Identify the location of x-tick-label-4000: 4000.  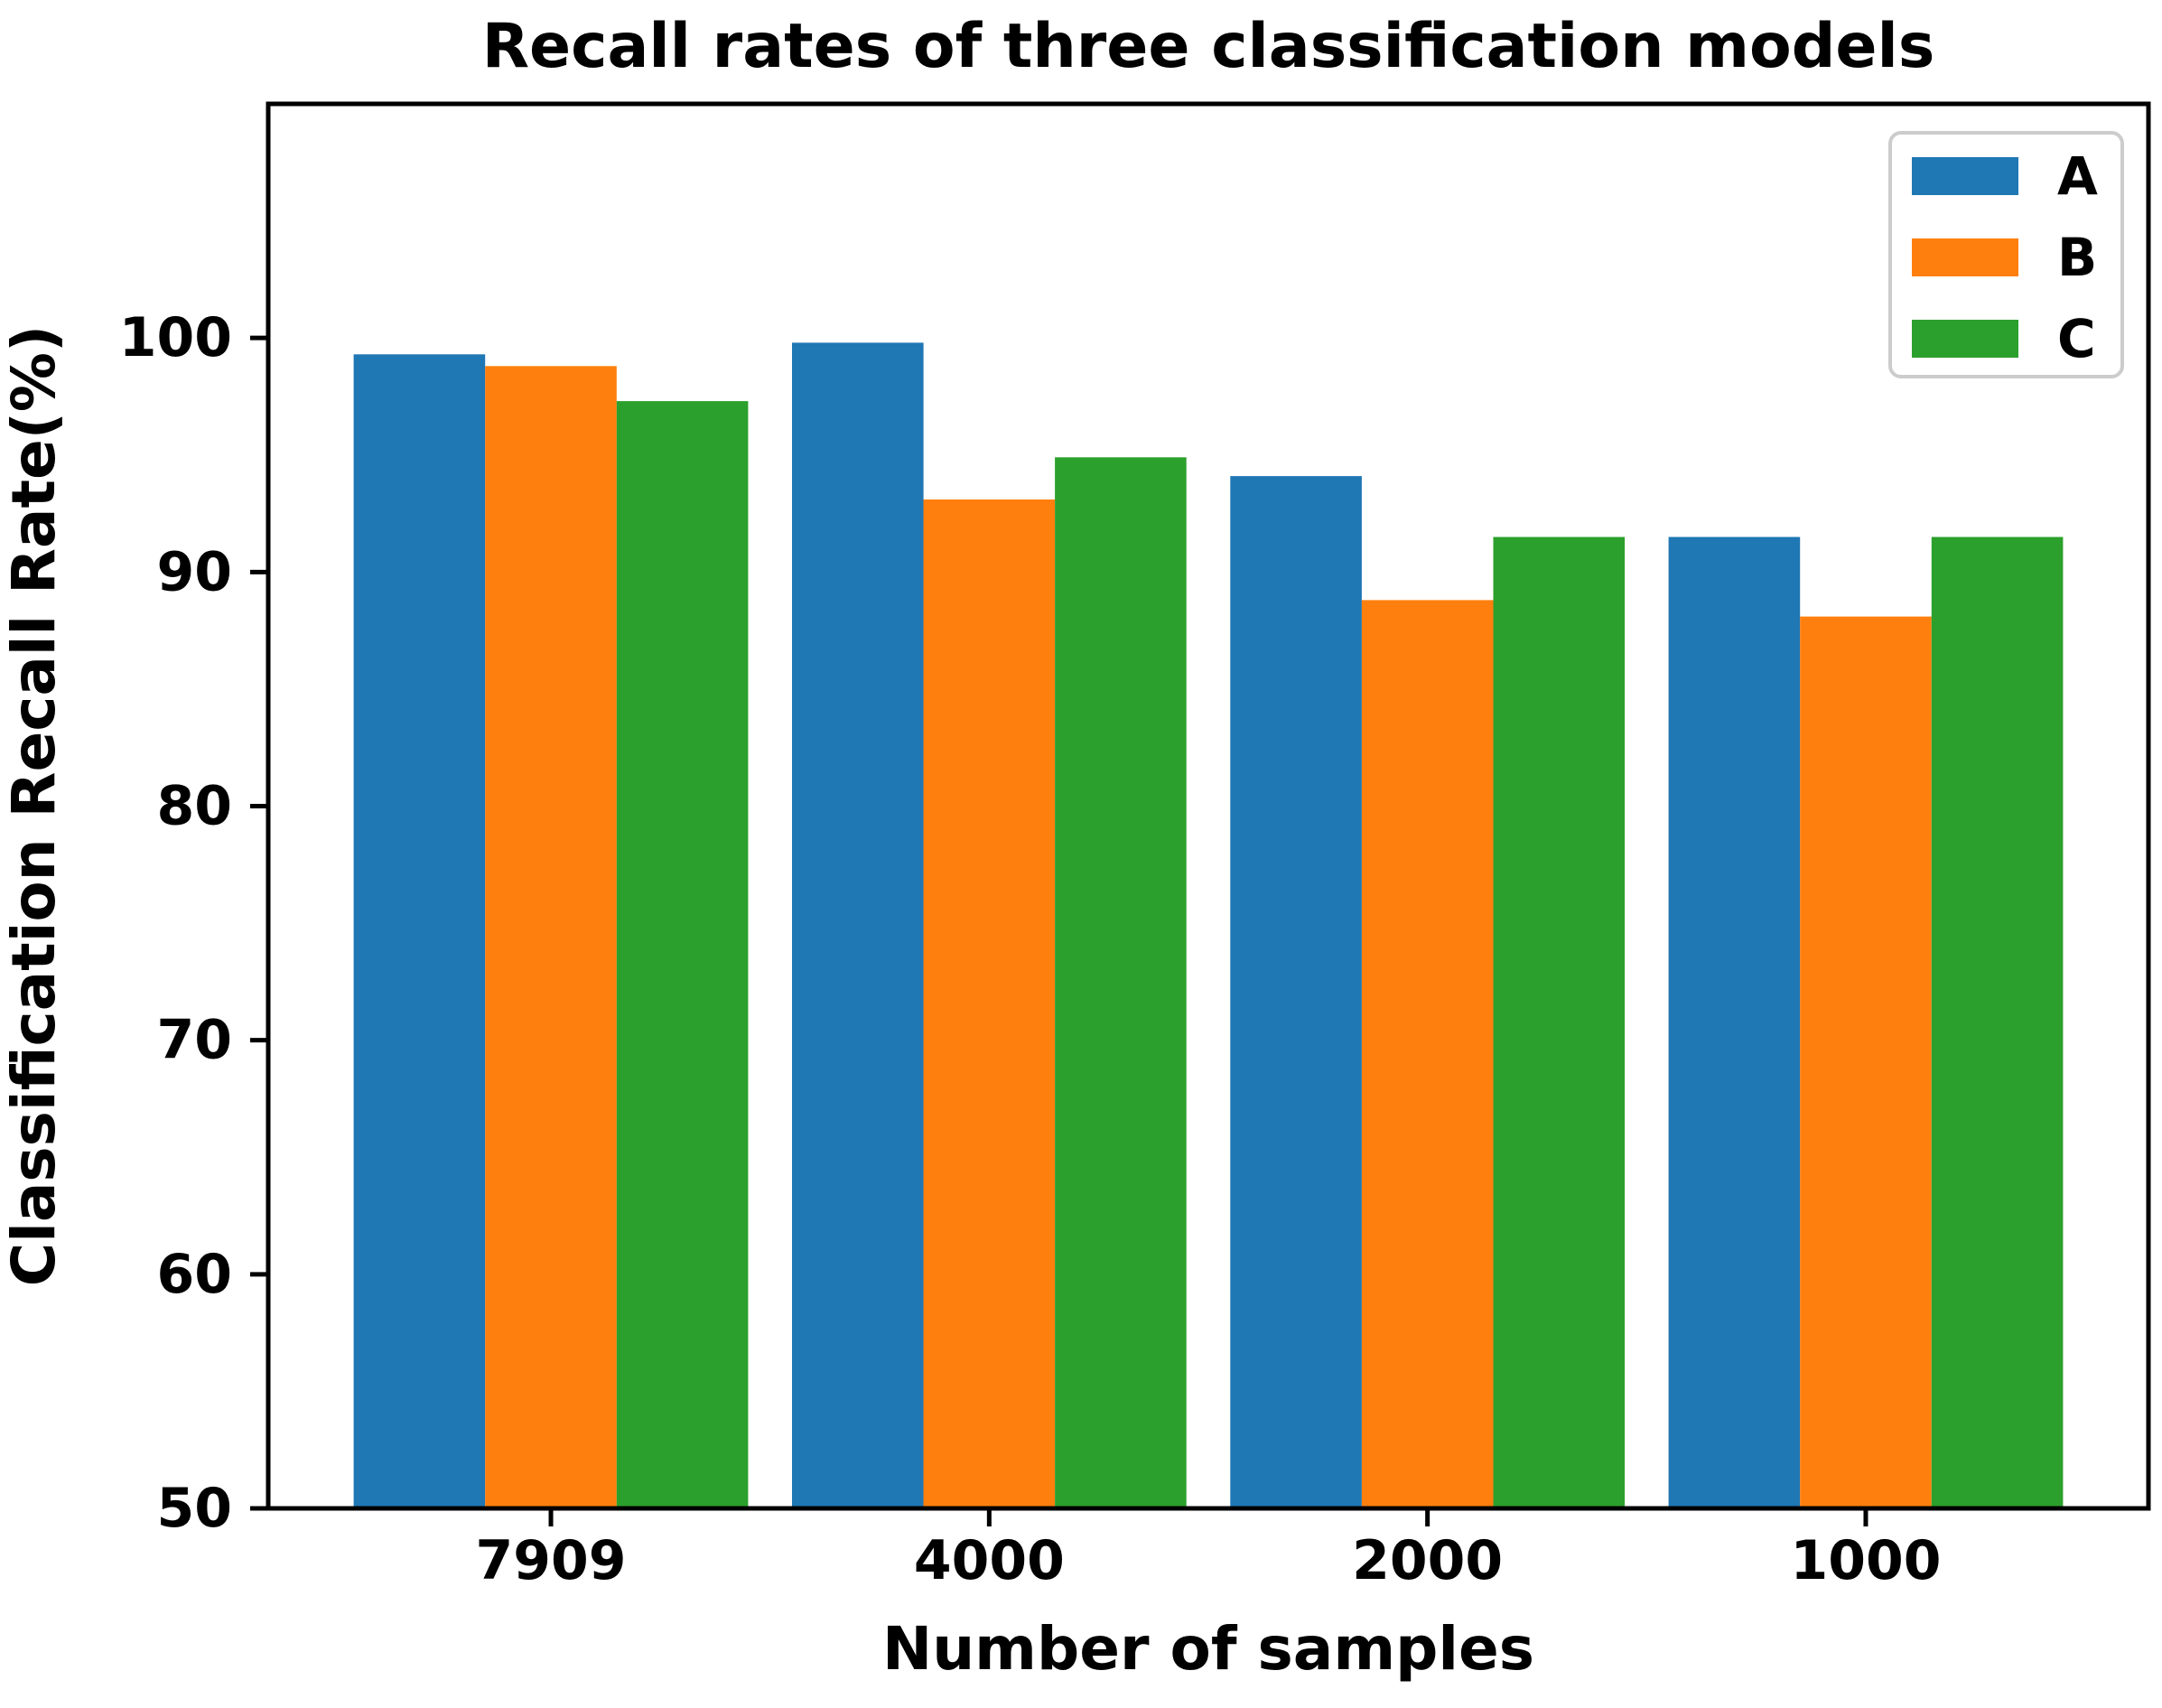
(989, 1560).